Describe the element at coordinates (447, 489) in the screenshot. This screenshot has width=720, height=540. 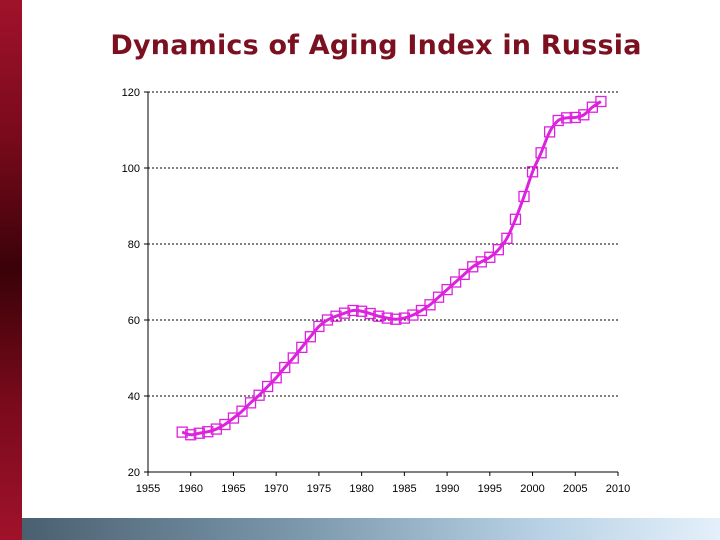
I see `x-tick-label: 1990` at that location.